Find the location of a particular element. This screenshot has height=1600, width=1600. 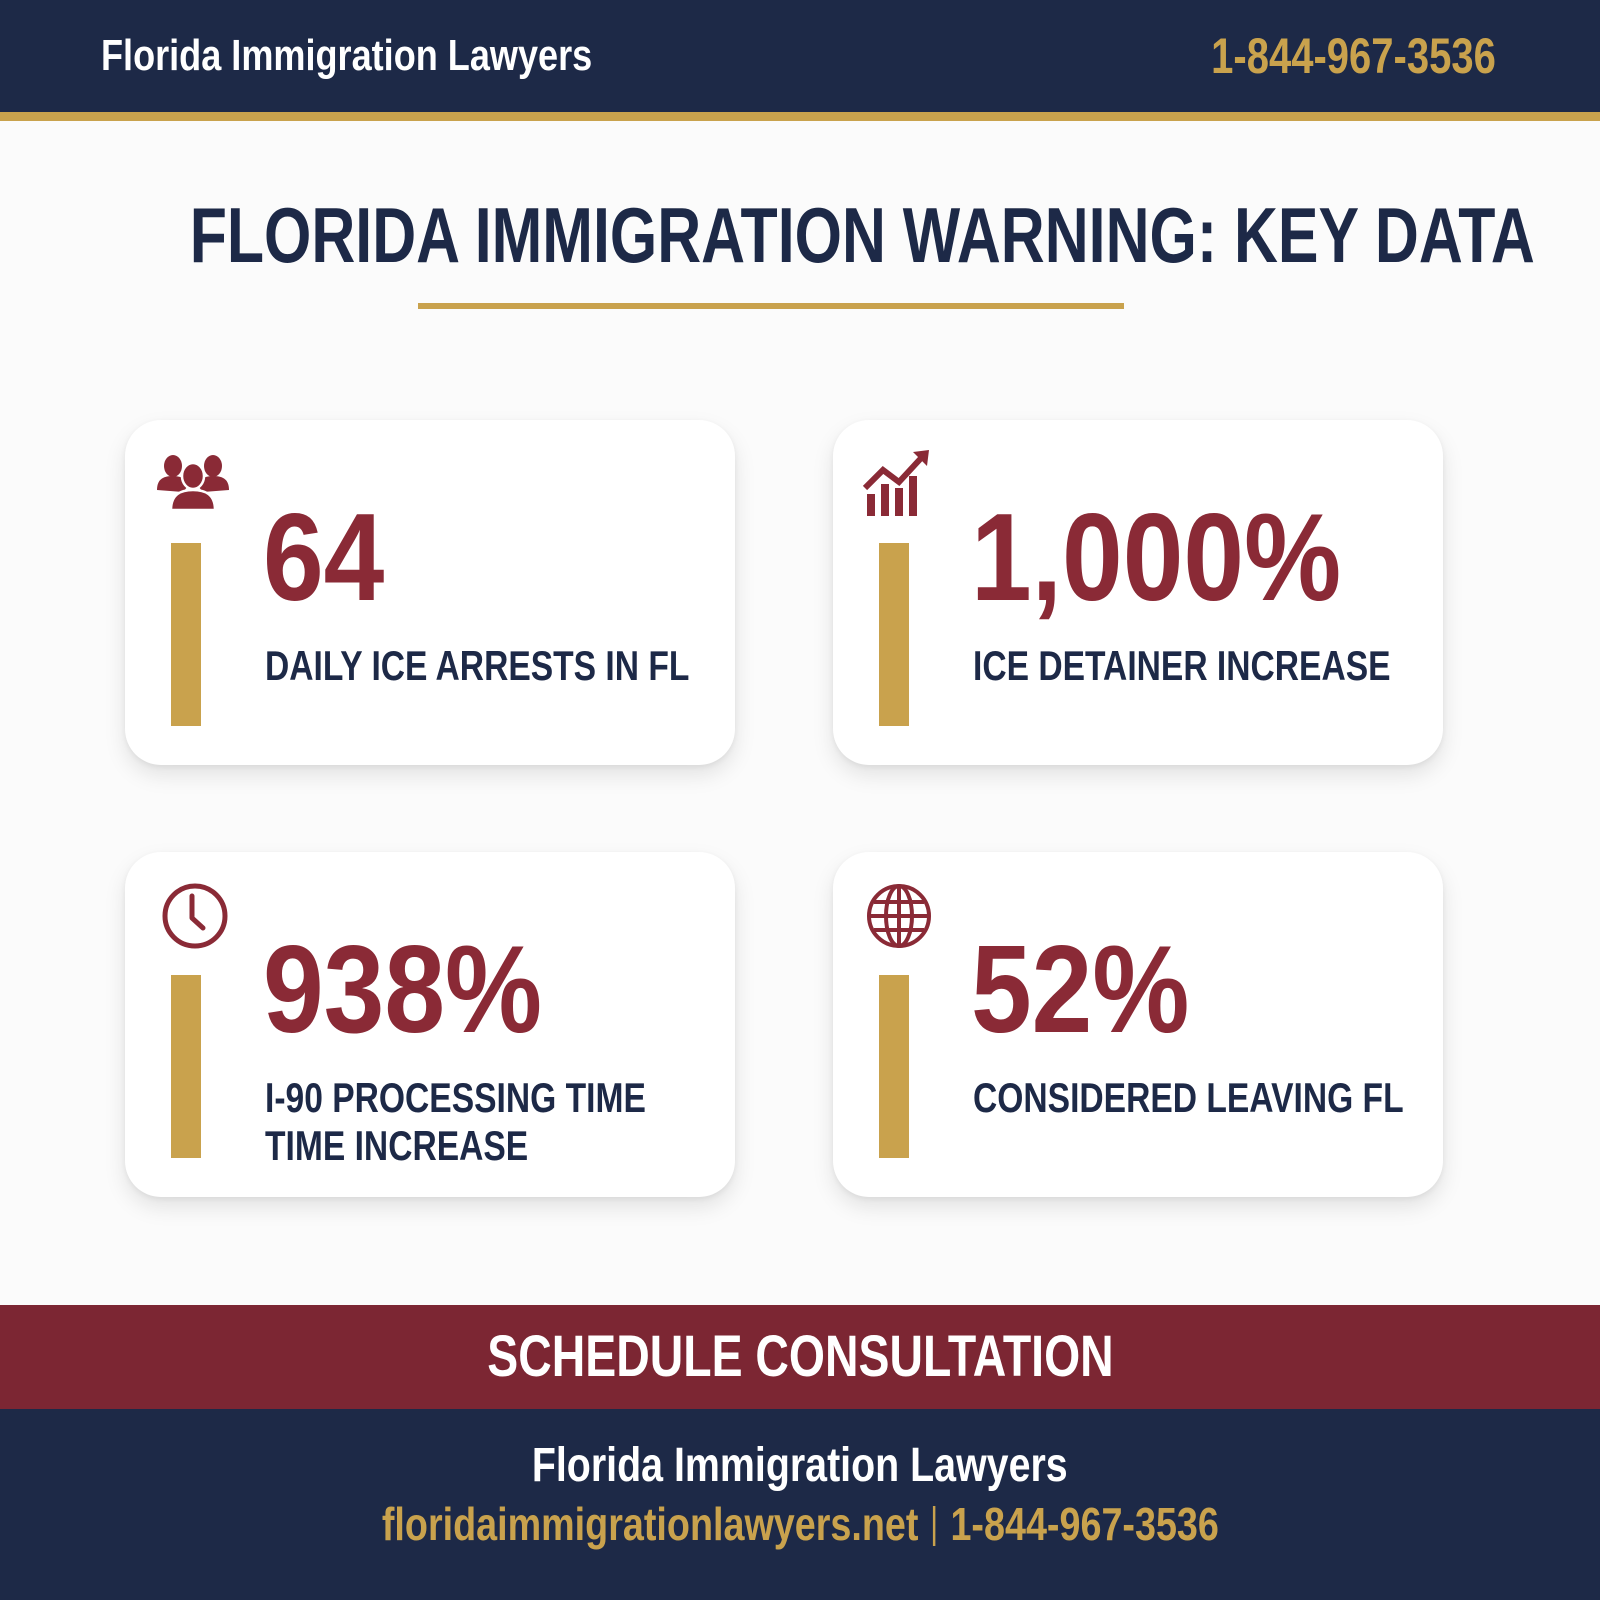

footer-brand-name: Florida Immigration Lawyers is located at coordinates (800, 1465).